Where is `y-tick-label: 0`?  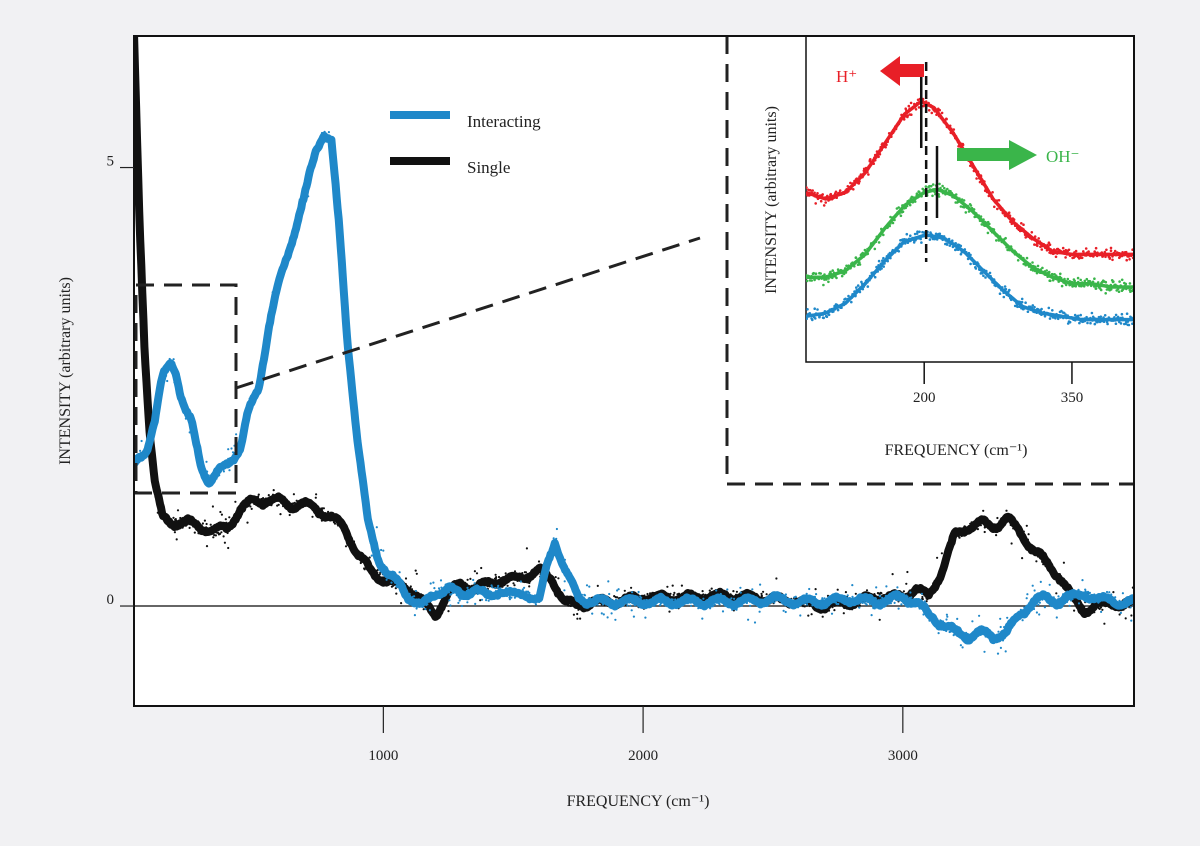 y-tick-label: 0 is located at coordinates (111, 600).